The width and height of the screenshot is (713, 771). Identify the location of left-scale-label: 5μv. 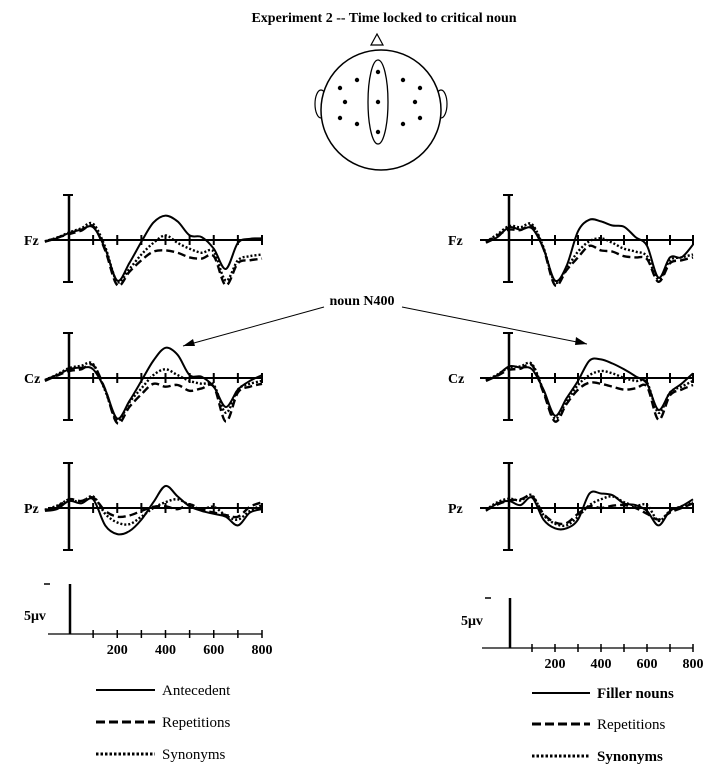
(35, 616).